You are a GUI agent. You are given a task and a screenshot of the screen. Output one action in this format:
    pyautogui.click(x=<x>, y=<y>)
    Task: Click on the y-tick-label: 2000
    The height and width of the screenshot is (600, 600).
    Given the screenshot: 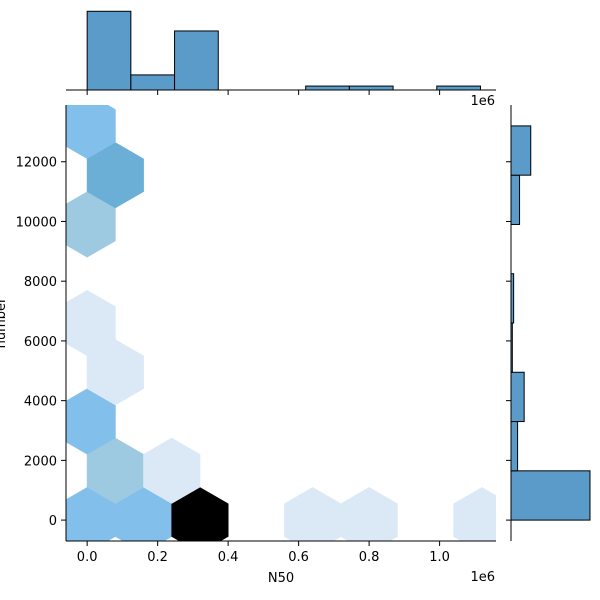 What is the action you would take?
    pyautogui.click(x=40, y=461)
    